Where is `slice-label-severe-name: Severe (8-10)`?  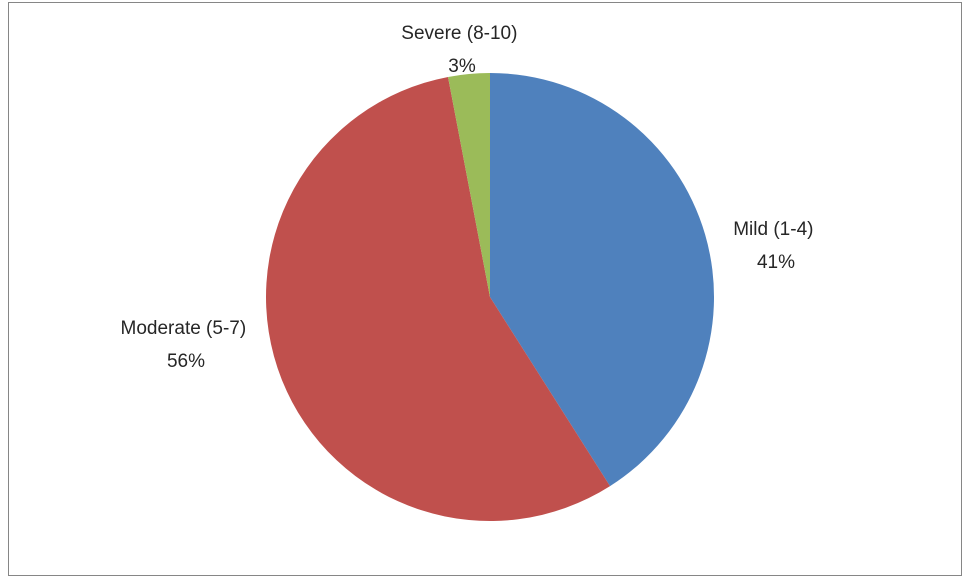
slice-label-severe-name: Severe (8-10) is located at coordinates (459, 33).